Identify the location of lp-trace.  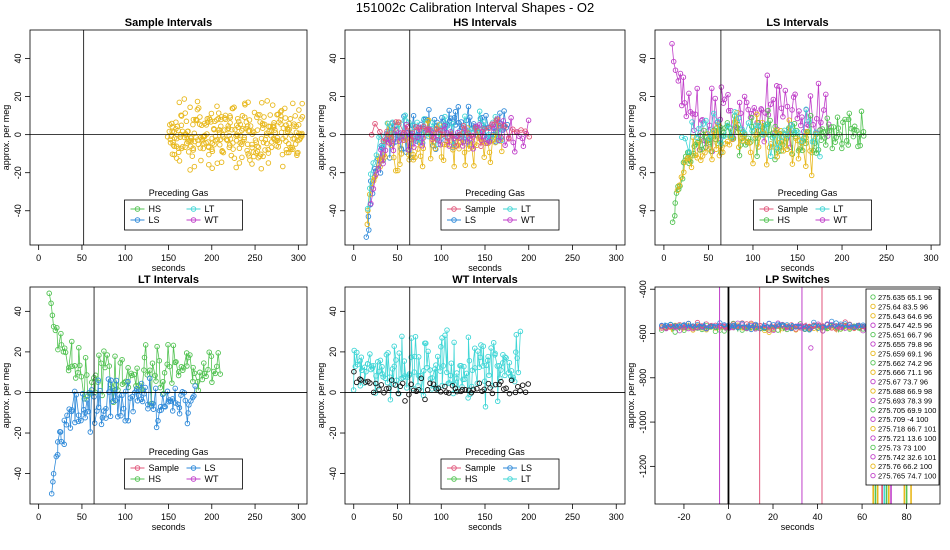
(773, 325).